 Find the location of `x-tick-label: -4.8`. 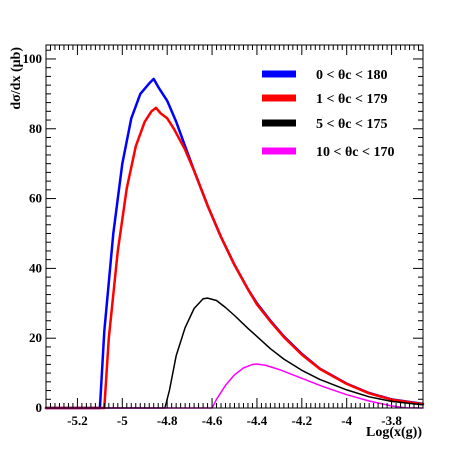

x-tick-label: -4.8 is located at coordinates (167, 420).